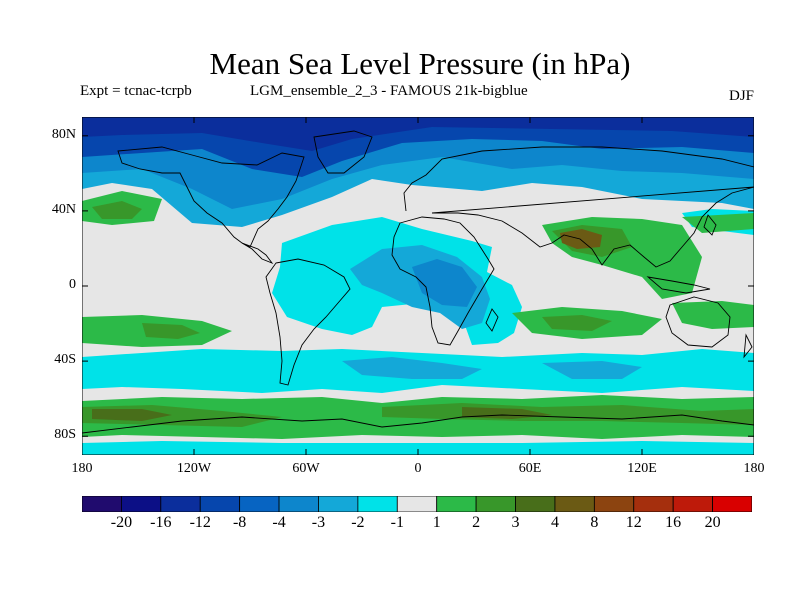  I want to click on madagascar-coast, so click(492, 320).